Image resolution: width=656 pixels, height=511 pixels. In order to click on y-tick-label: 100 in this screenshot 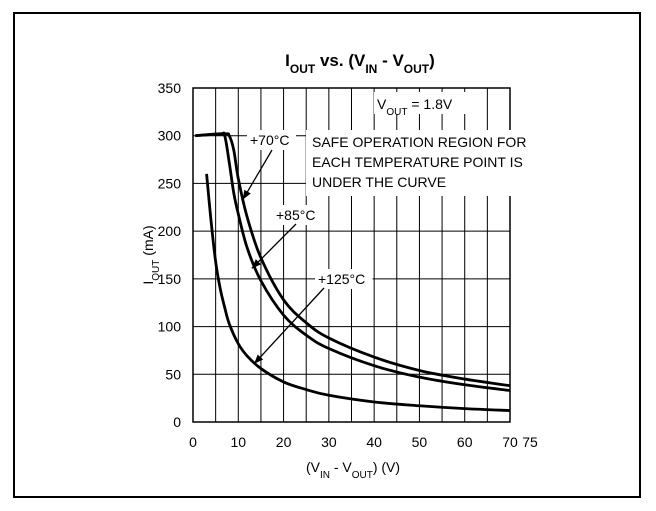, I will do `click(170, 327)`.